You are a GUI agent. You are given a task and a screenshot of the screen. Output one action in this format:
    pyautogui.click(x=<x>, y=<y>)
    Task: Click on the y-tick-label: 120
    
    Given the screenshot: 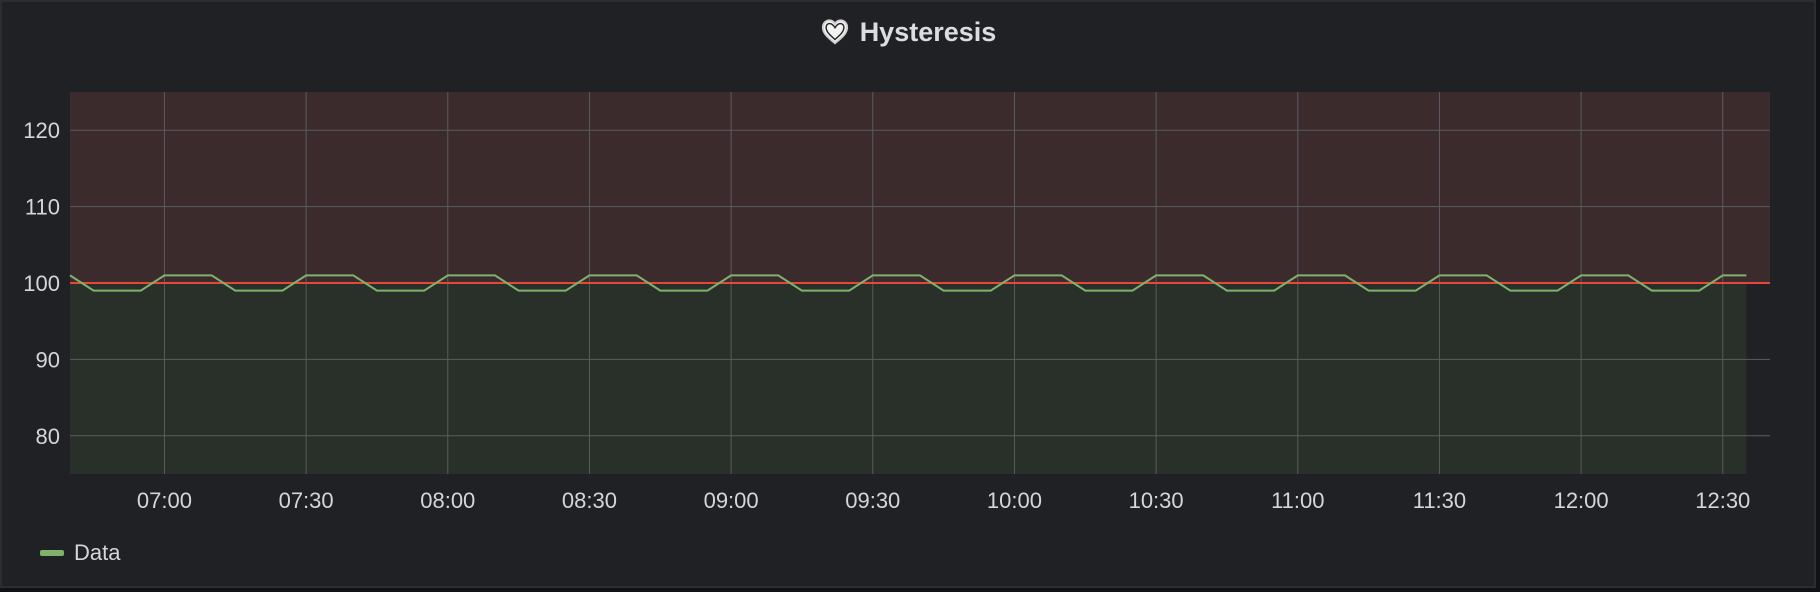 What is the action you would take?
    pyautogui.click(x=41, y=130)
    